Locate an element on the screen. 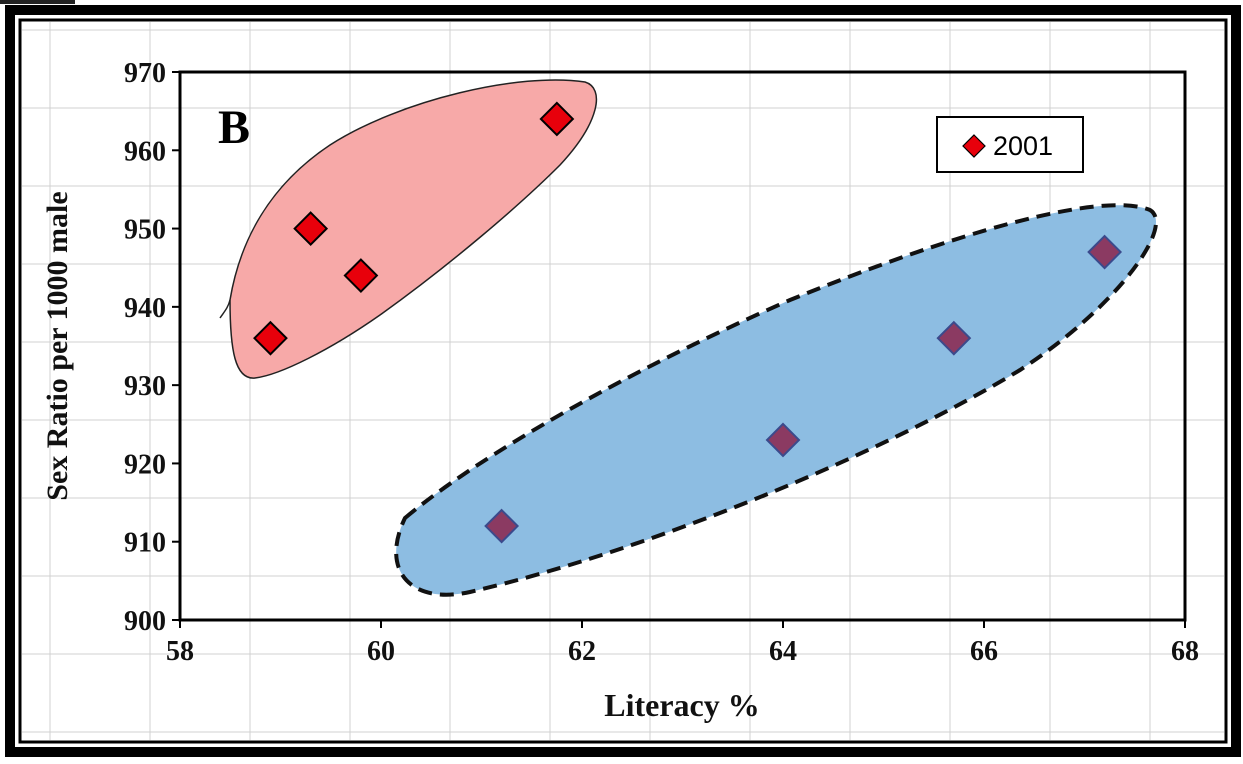 The height and width of the screenshot is (764, 1243). legend-box is located at coordinates (1010, 144).